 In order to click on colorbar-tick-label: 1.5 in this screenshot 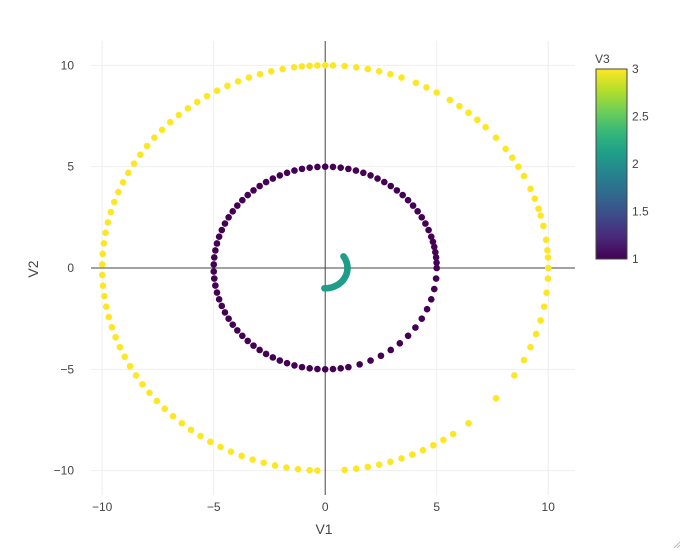, I will do `click(640, 212)`.